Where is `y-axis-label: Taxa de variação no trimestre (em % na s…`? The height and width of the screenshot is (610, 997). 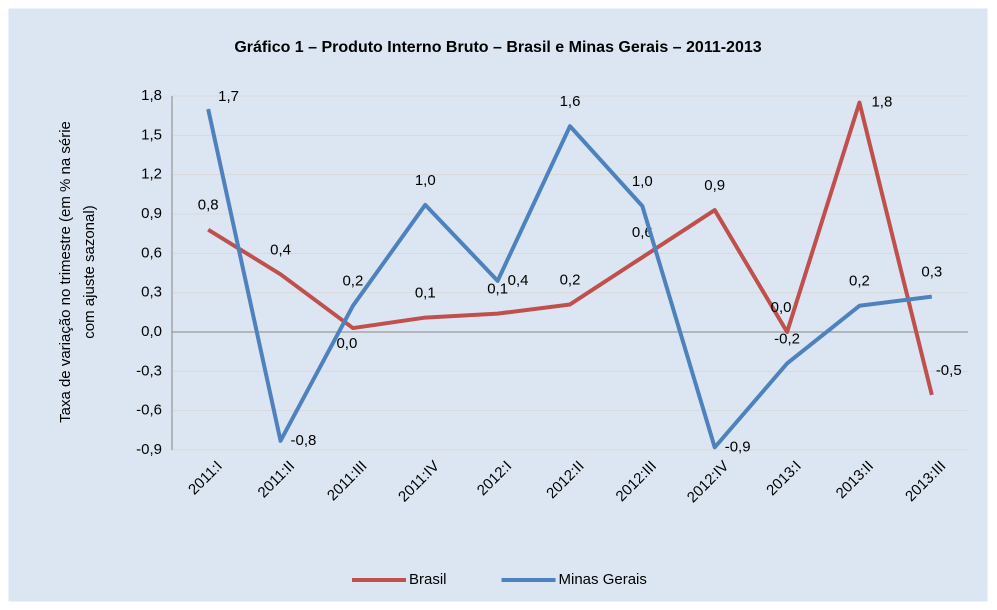 y-axis-label: Taxa de variação no trimestre (em % na s… is located at coordinates (65, 272).